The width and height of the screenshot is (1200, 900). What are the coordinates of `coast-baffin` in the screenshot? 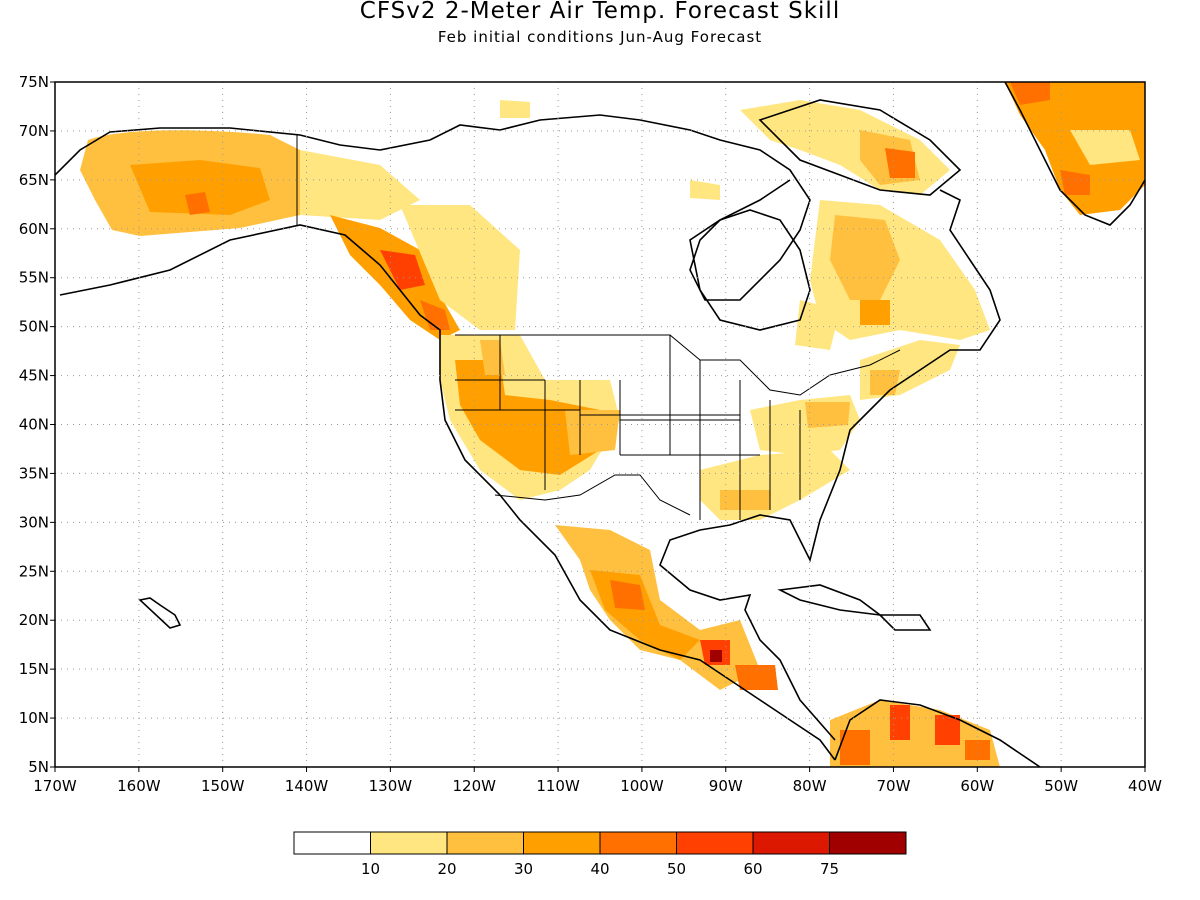 It's located at (860, 147).